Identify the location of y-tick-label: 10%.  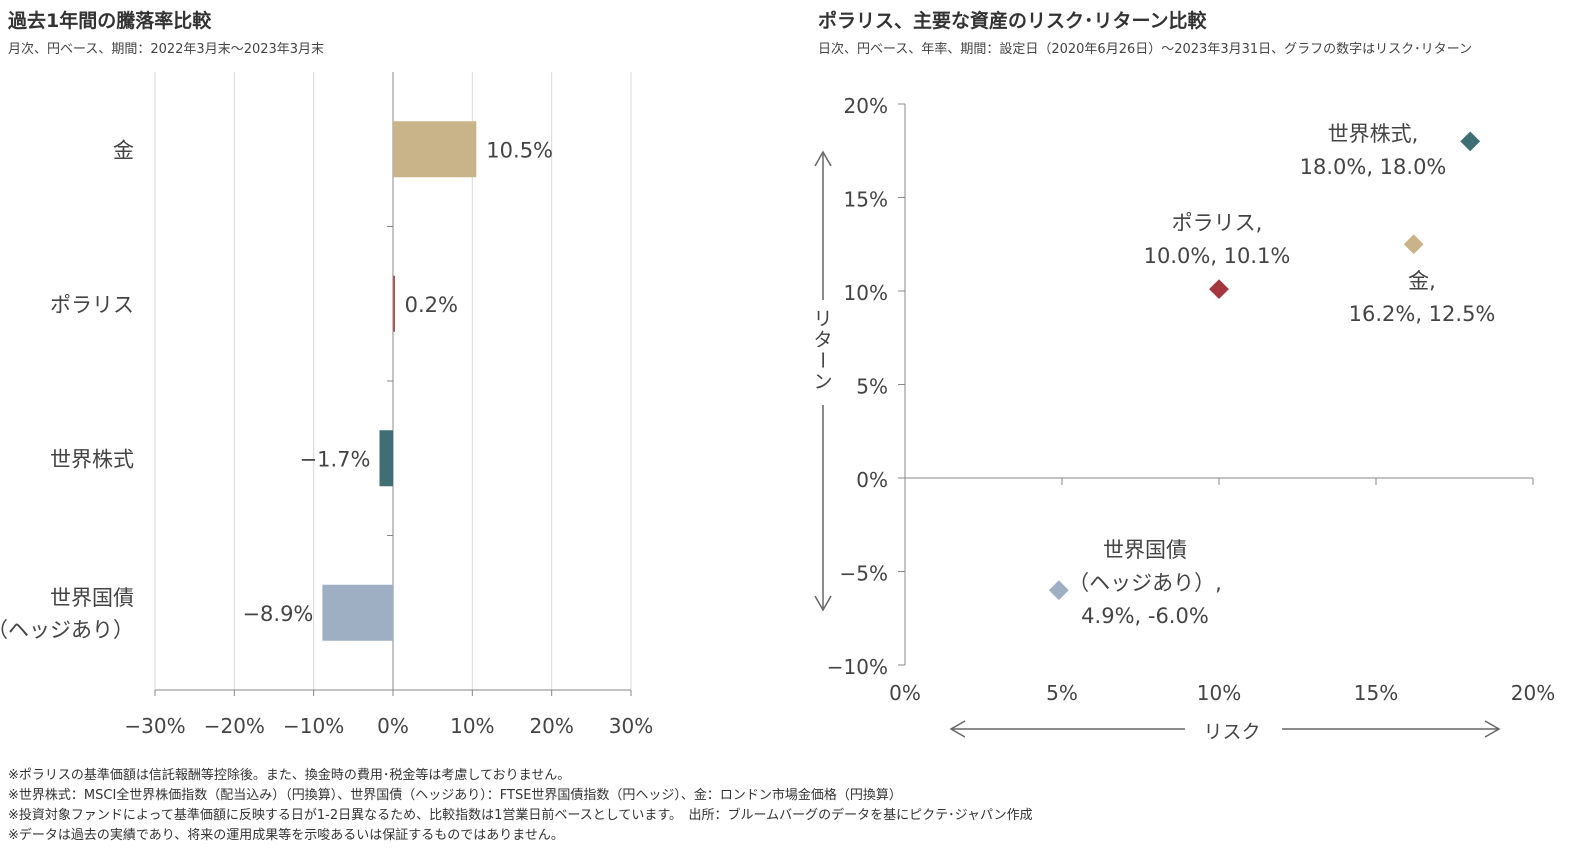
(866, 293).